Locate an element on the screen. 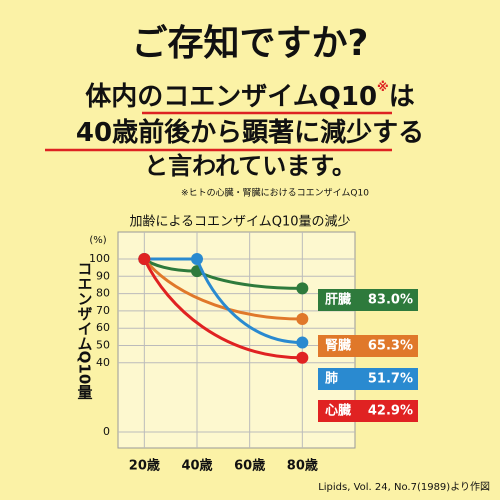 This screenshot has width=500, height=500. x-tick-label: 20歳 is located at coordinates (144, 466).